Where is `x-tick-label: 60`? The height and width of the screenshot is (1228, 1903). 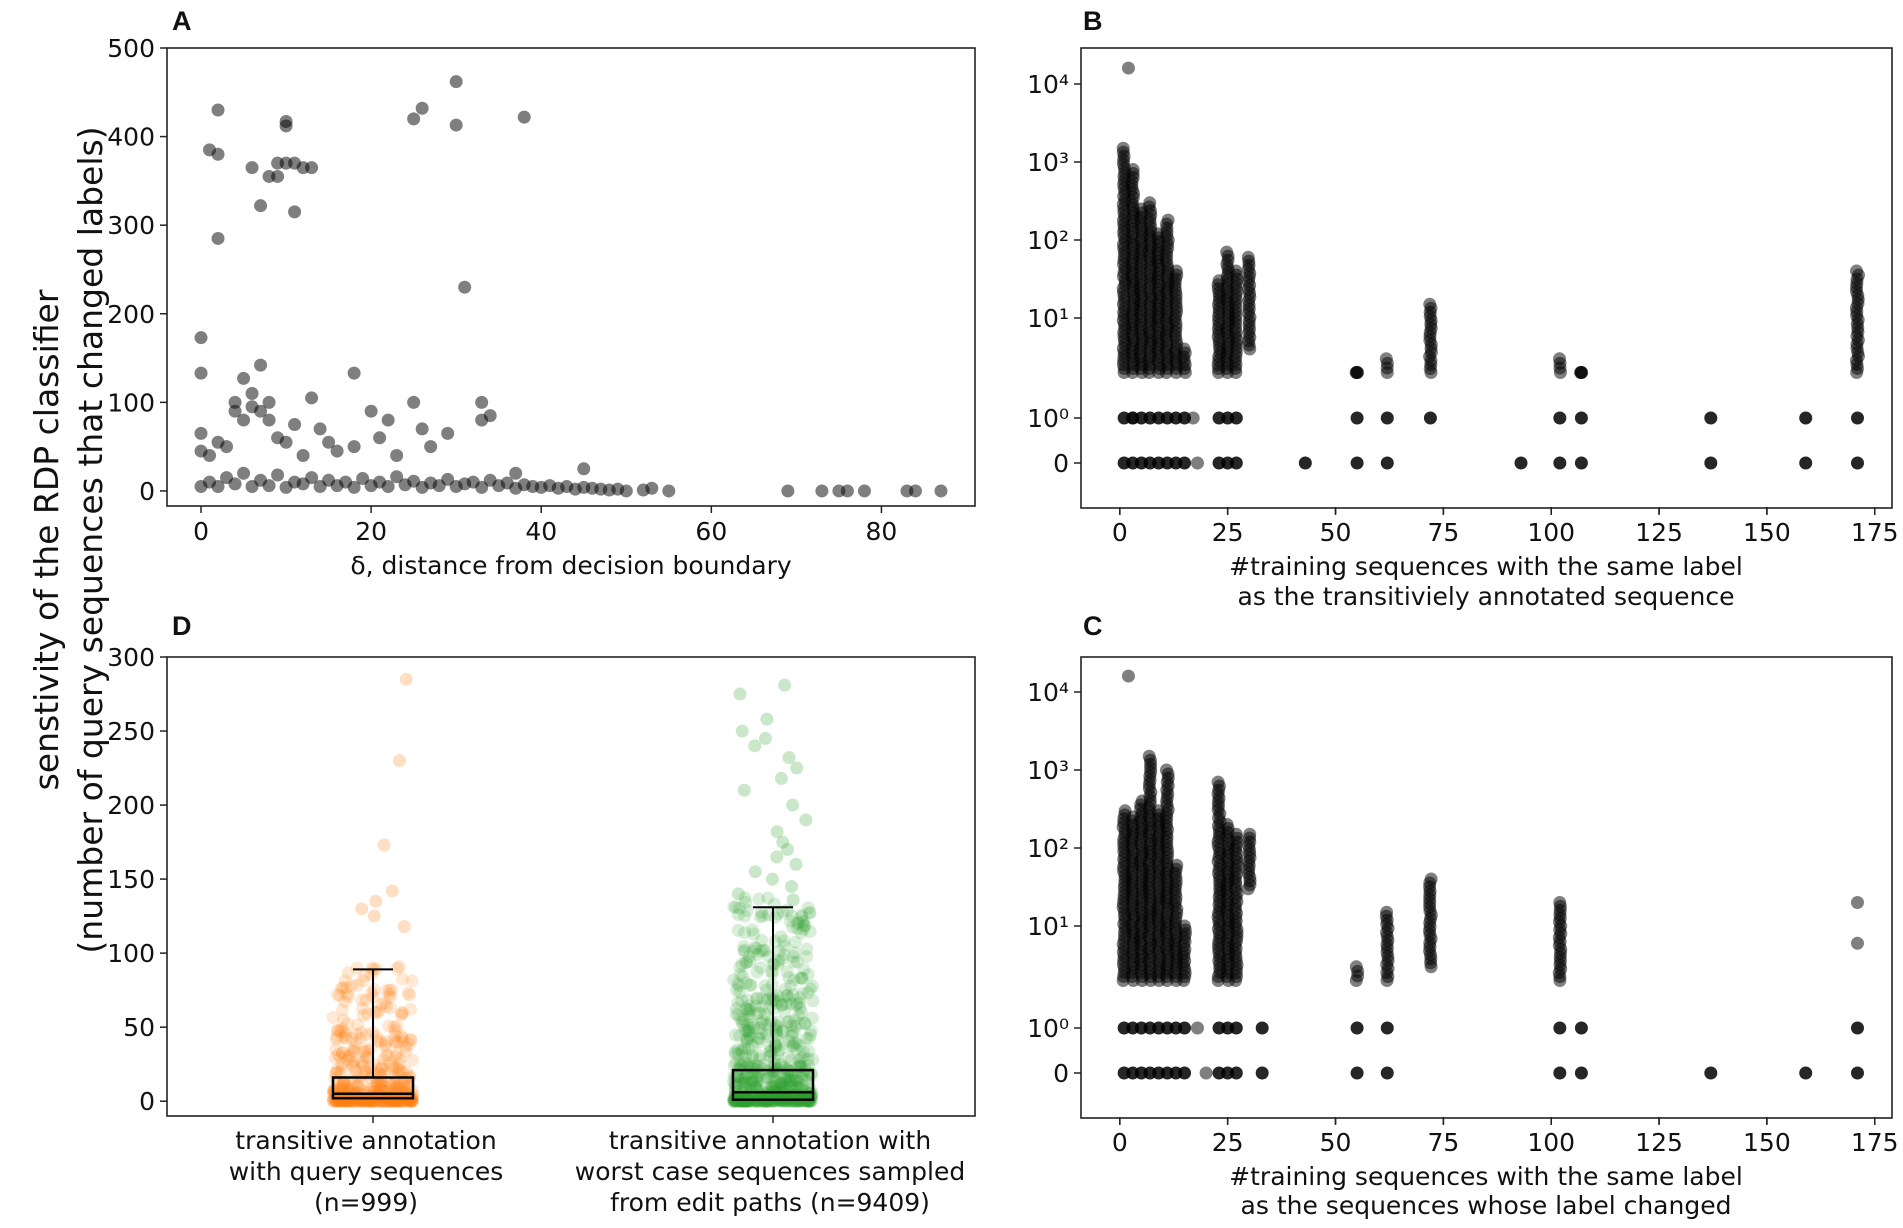
x-tick-label: 60 is located at coordinates (711, 531).